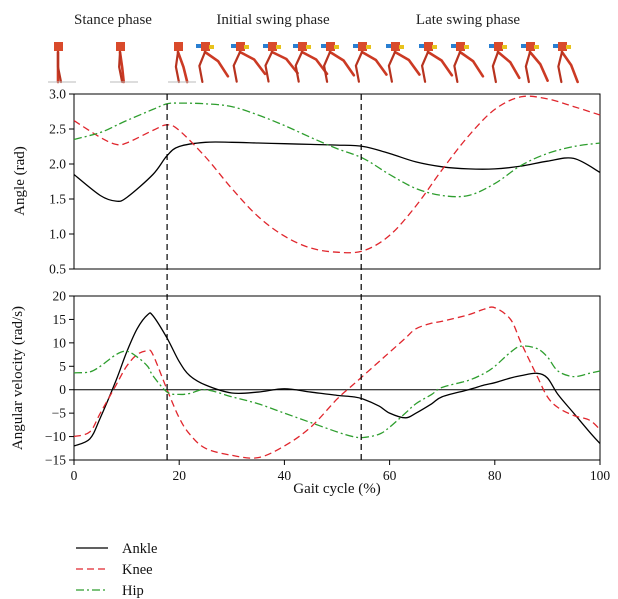 The width and height of the screenshot is (618, 599). Describe the element at coordinates (137, 570) in the screenshot. I see `legend-label-knee: Knee` at that location.